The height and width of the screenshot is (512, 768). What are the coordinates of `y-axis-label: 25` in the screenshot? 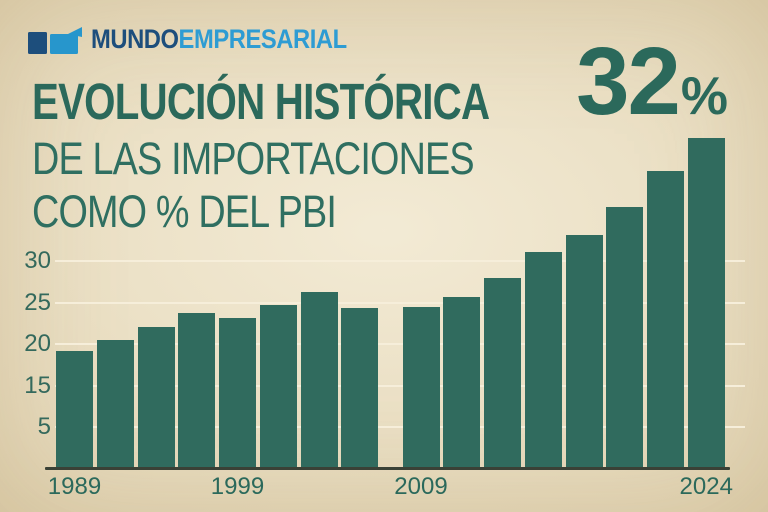 It's located at (37, 302).